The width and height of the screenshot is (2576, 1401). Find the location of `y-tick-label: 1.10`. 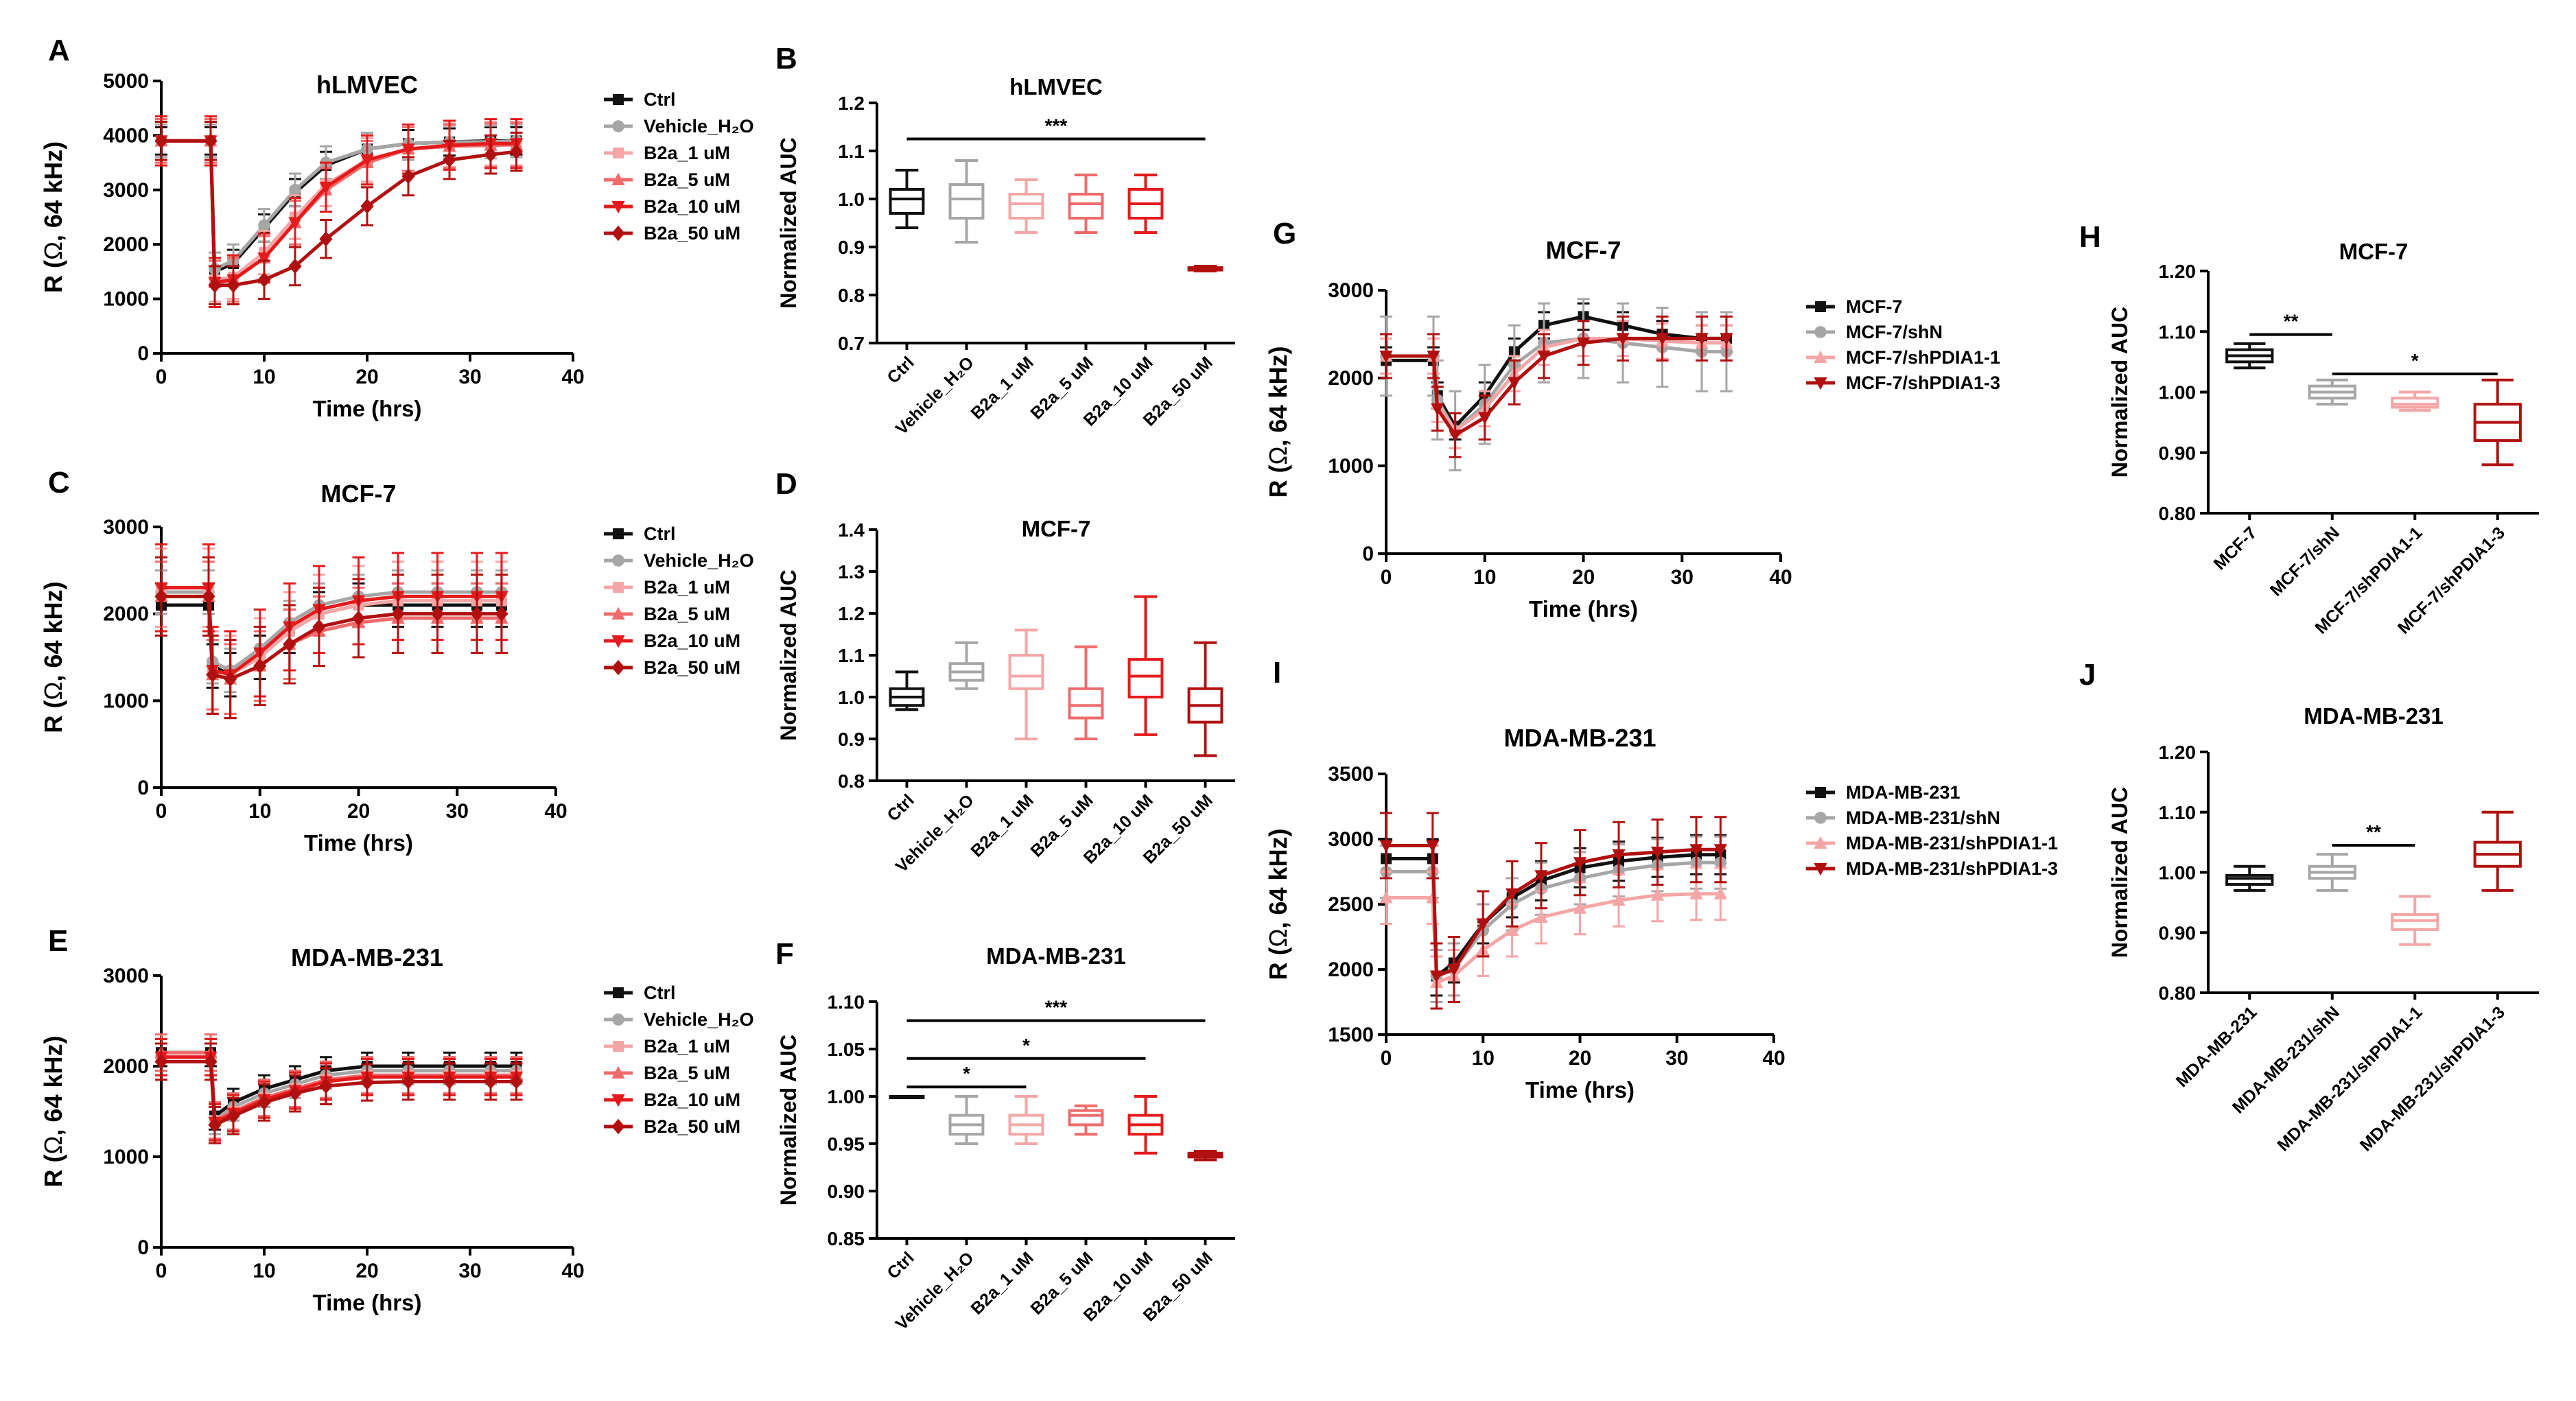

y-tick-label: 1.10 is located at coordinates (2178, 331).